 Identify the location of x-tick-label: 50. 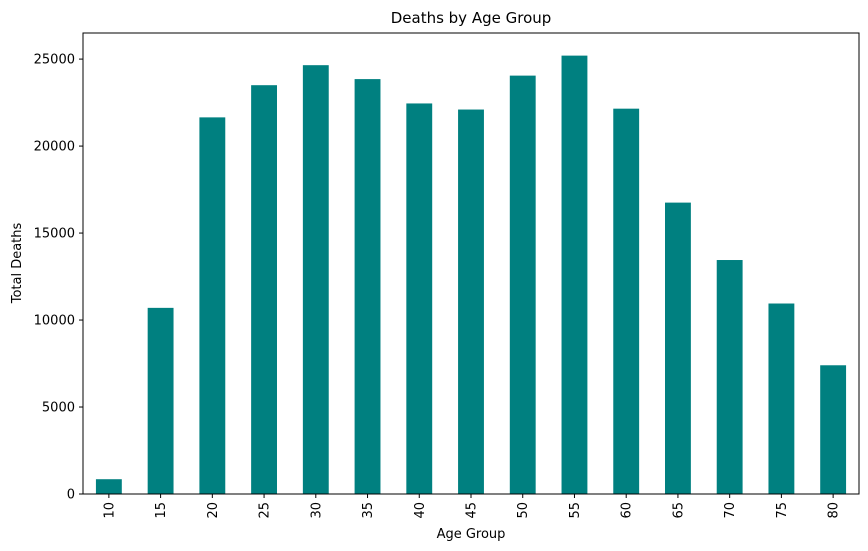
(523, 510).